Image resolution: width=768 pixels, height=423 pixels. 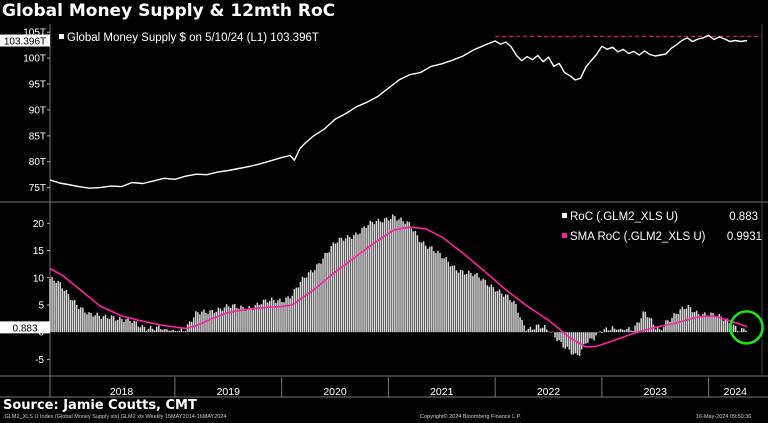 I want to click on supply-legend-swatch, so click(x=61, y=36).